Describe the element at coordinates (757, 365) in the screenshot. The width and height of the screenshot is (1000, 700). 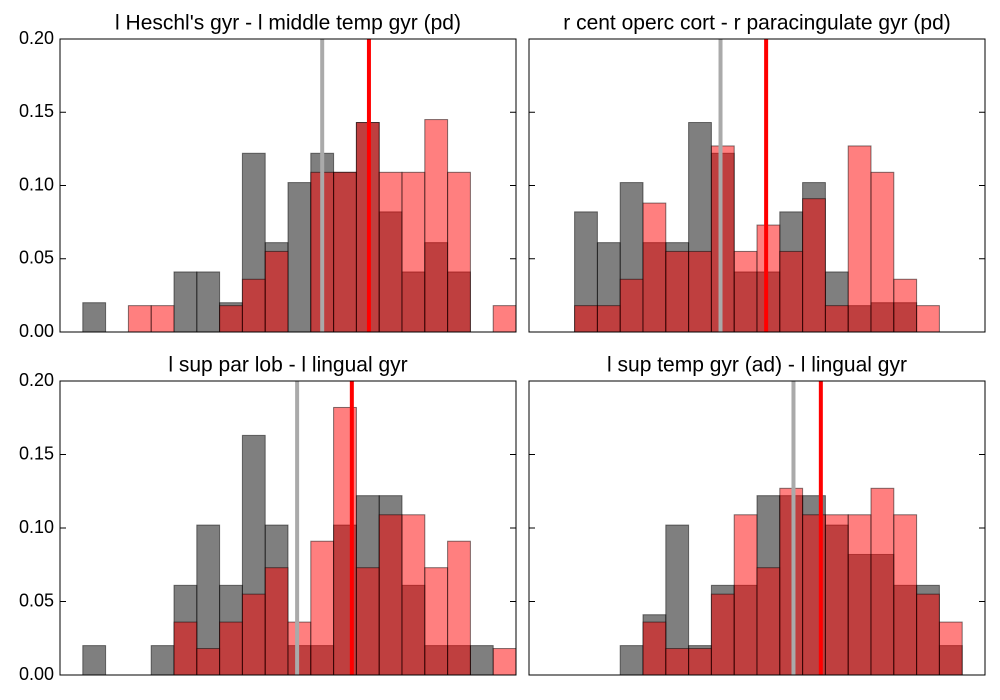
I see `chart-title: l sup temp gyr (ad) - l lingual gyr` at that location.